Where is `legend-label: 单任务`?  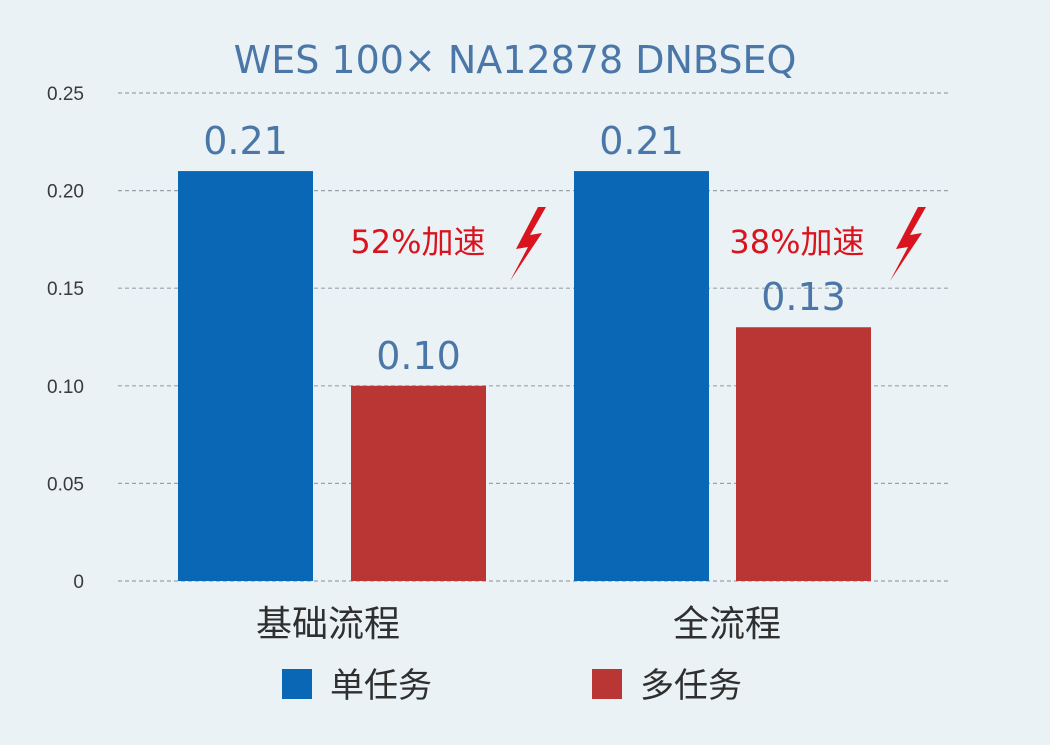
legend-label: 单任务 is located at coordinates (381, 686).